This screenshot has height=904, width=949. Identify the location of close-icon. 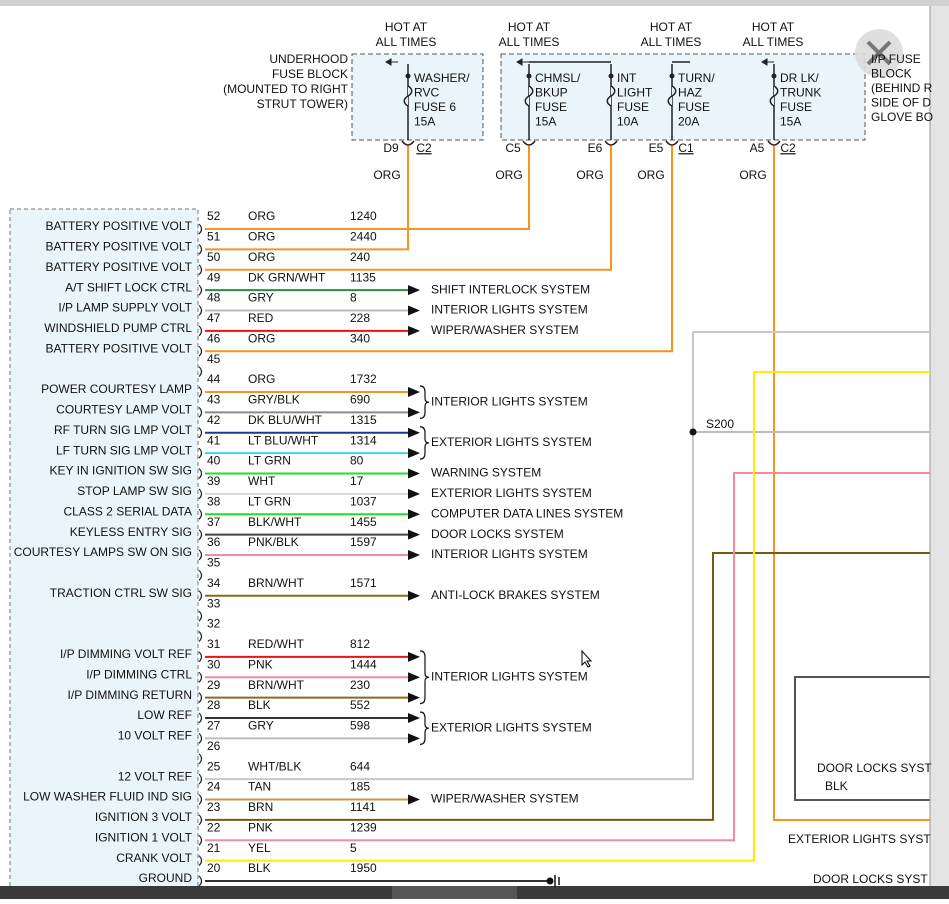
(879, 53).